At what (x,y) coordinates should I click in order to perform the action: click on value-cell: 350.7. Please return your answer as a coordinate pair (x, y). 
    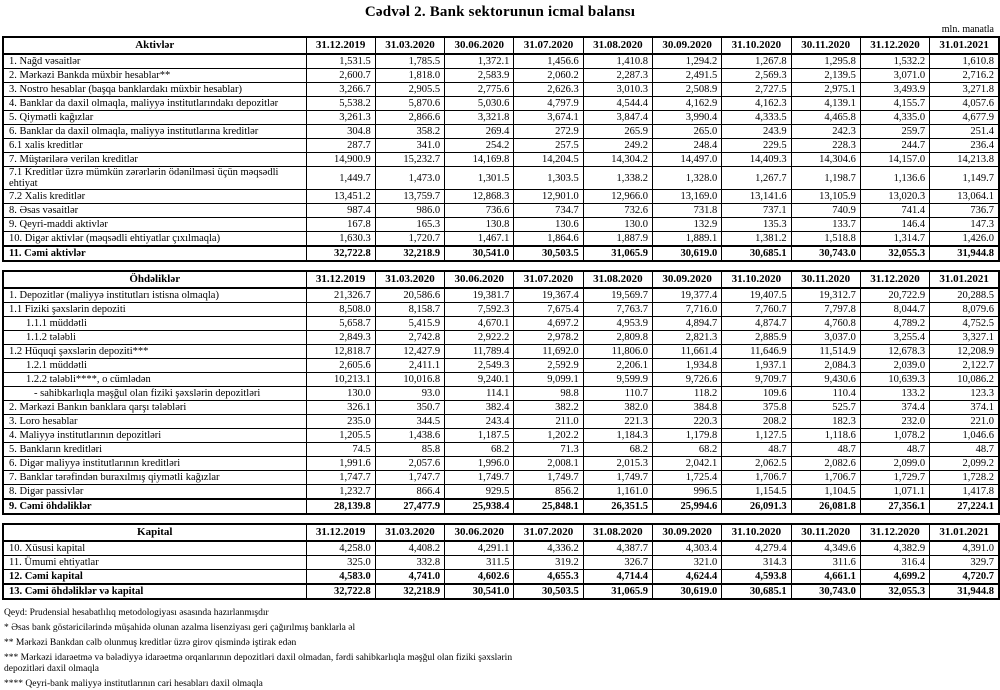
    Looking at the image, I should click on (410, 408).